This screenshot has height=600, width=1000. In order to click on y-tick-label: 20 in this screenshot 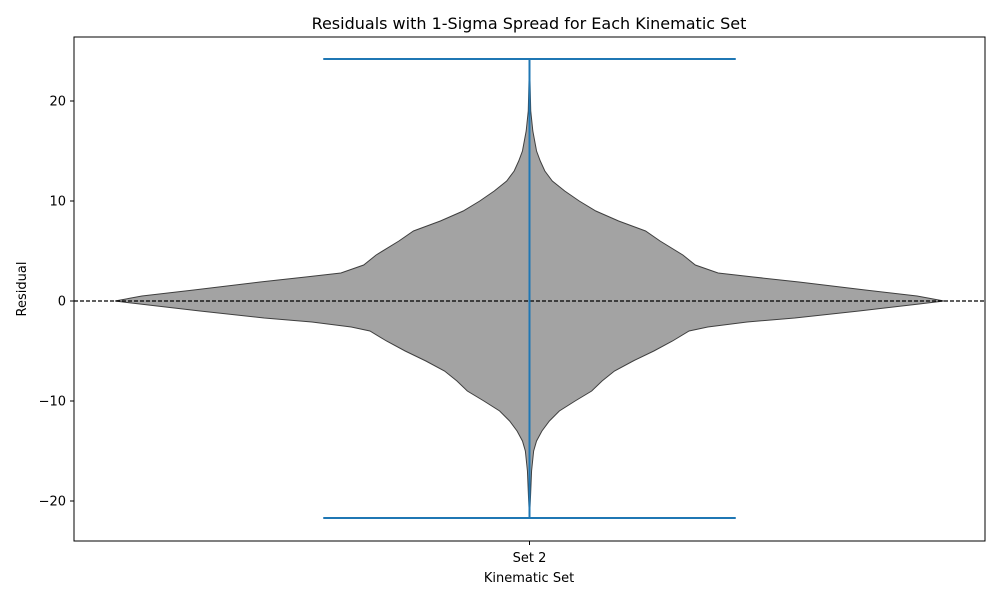, I will do `click(57, 102)`.